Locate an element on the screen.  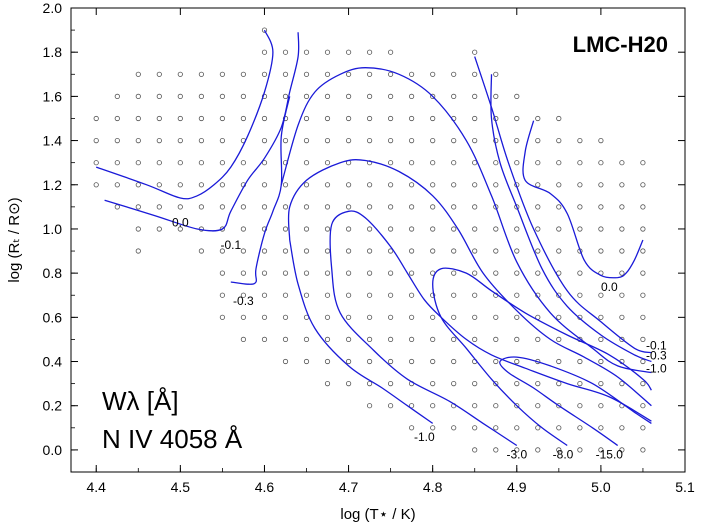
contour-label: 0.0 is located at coordinates (609, 287).